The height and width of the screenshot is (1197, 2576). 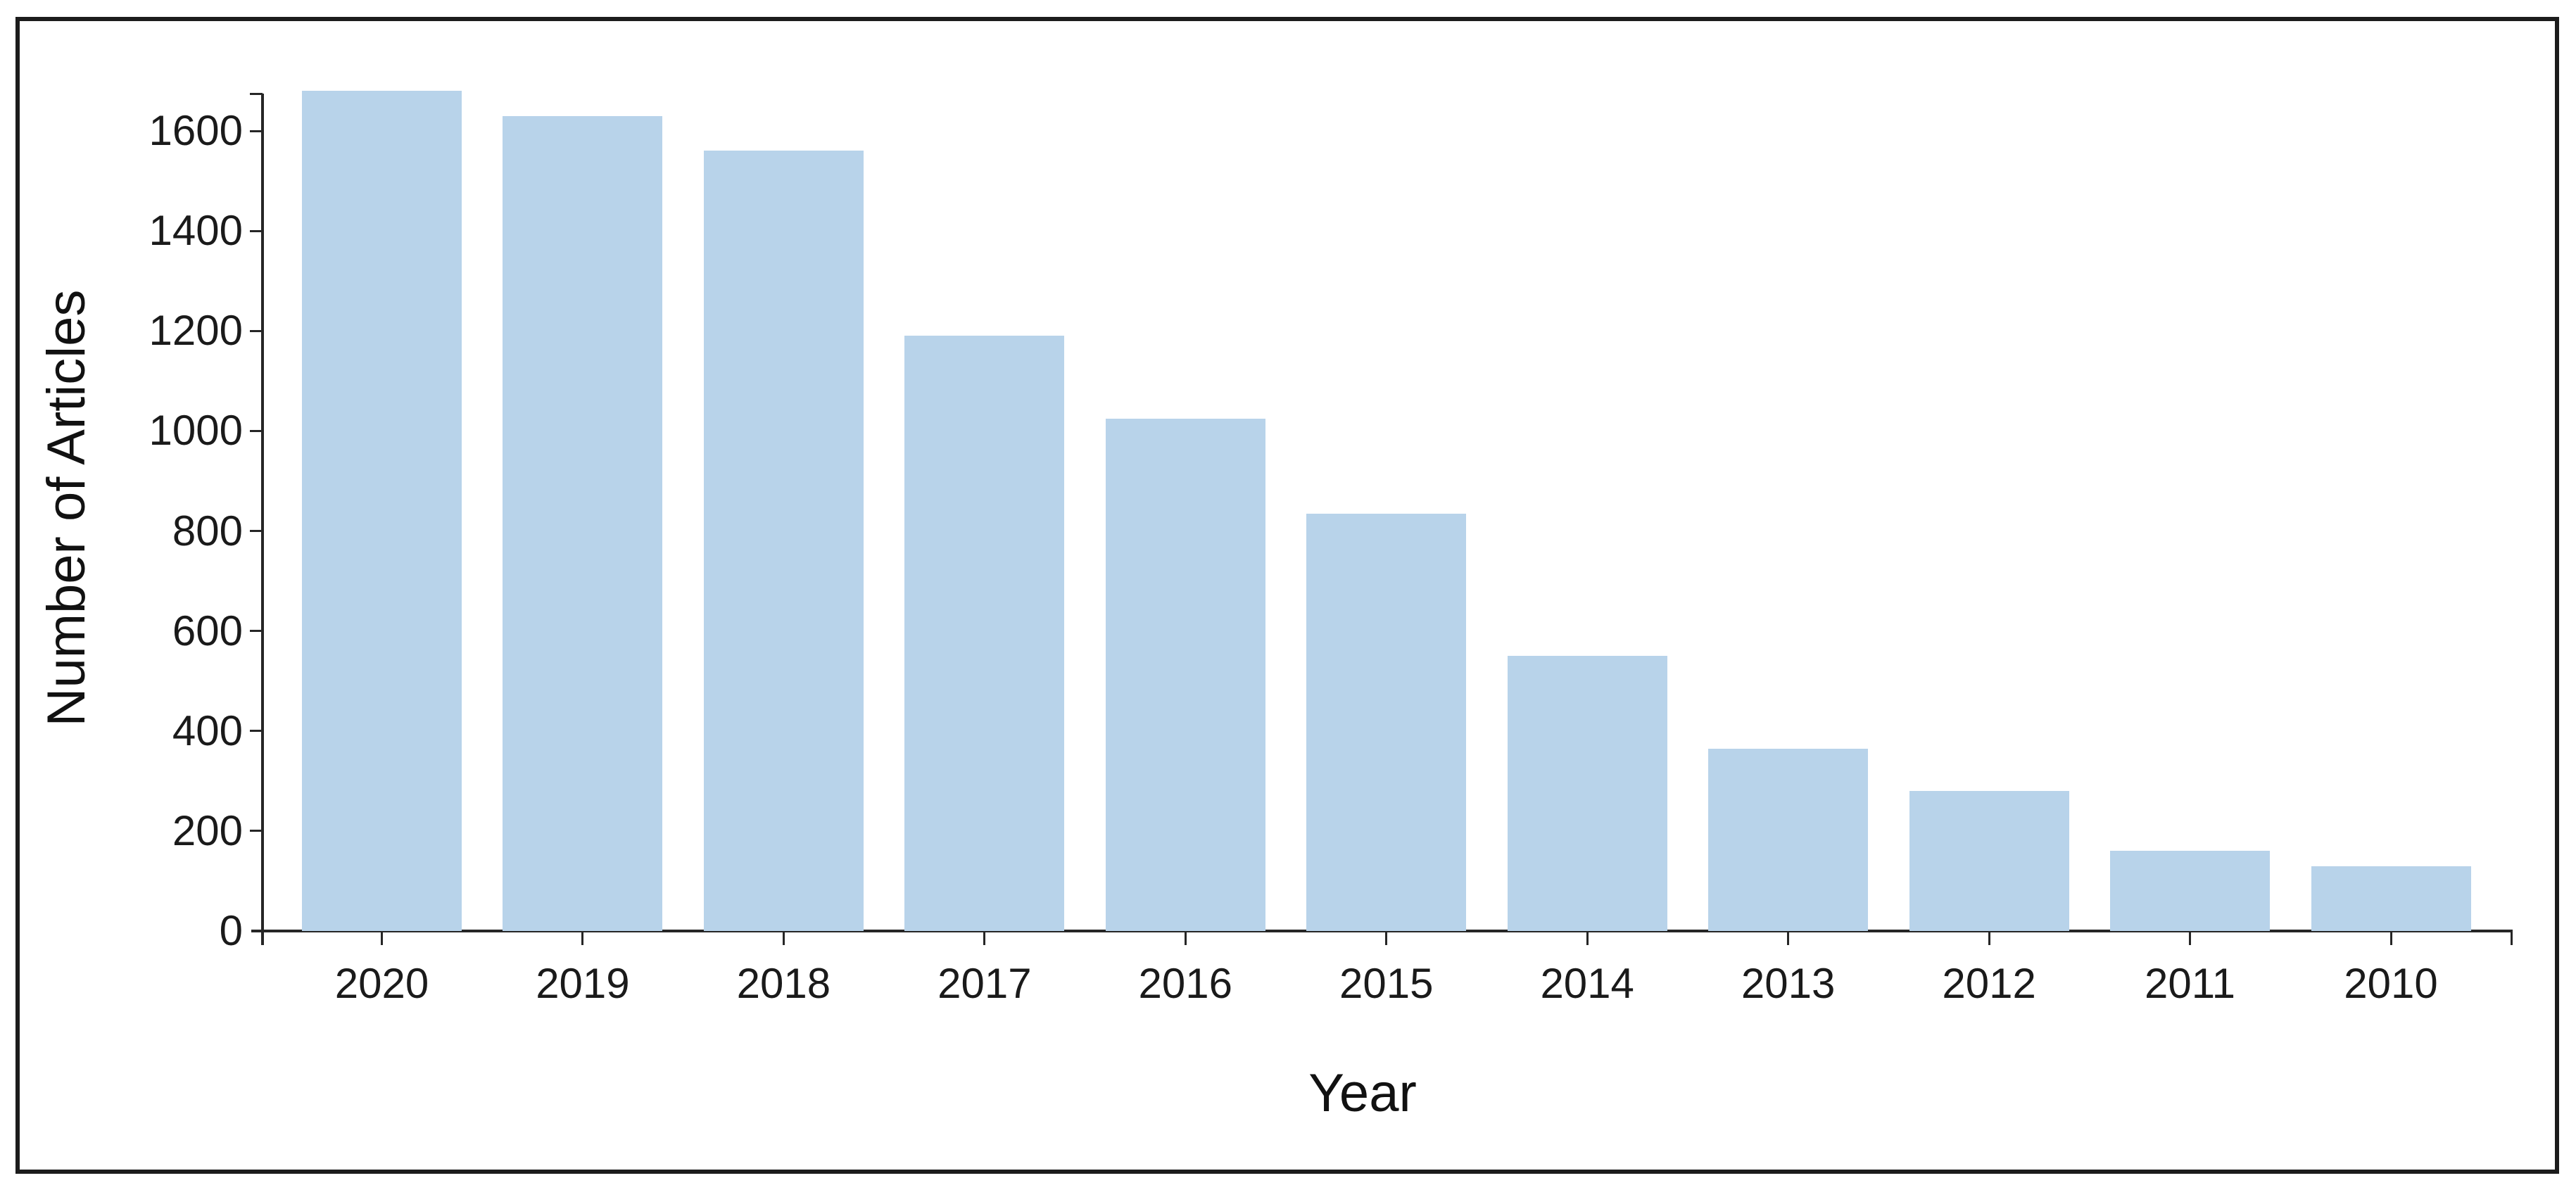 I want to click on x-tick-label: 2014, so click(x=1587, y=984).